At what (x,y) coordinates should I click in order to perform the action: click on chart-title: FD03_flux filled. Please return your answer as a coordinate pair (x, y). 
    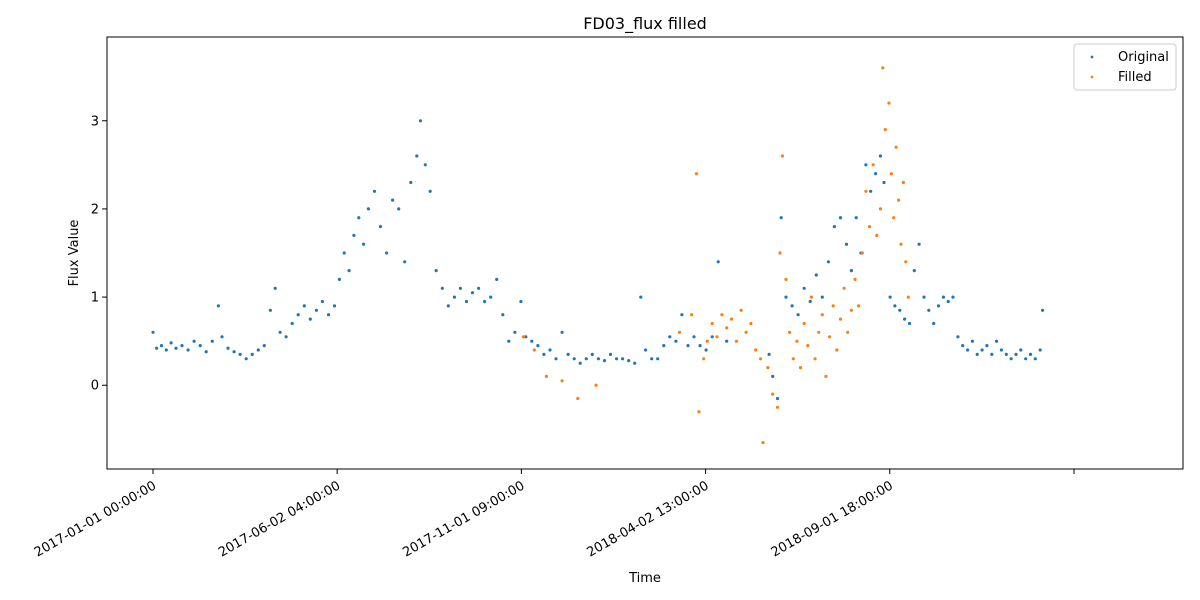
    Looking at the image, I should click on (645, 24).